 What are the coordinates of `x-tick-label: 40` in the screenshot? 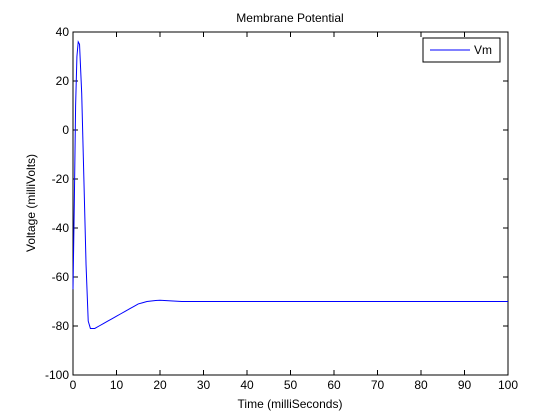 It's located at (247, 385).